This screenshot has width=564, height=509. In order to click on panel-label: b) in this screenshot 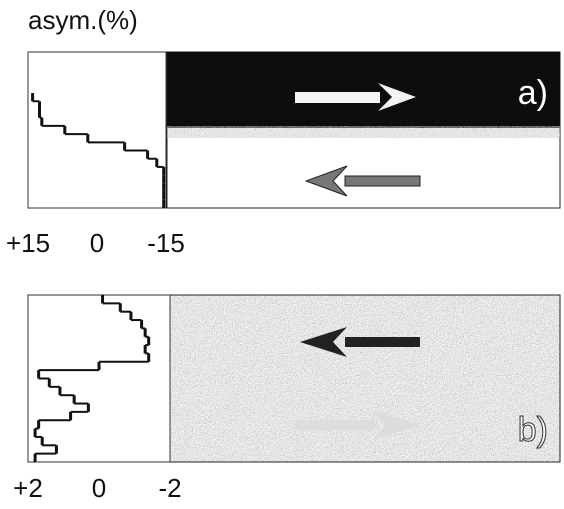, I will do `click(533, 430)`.